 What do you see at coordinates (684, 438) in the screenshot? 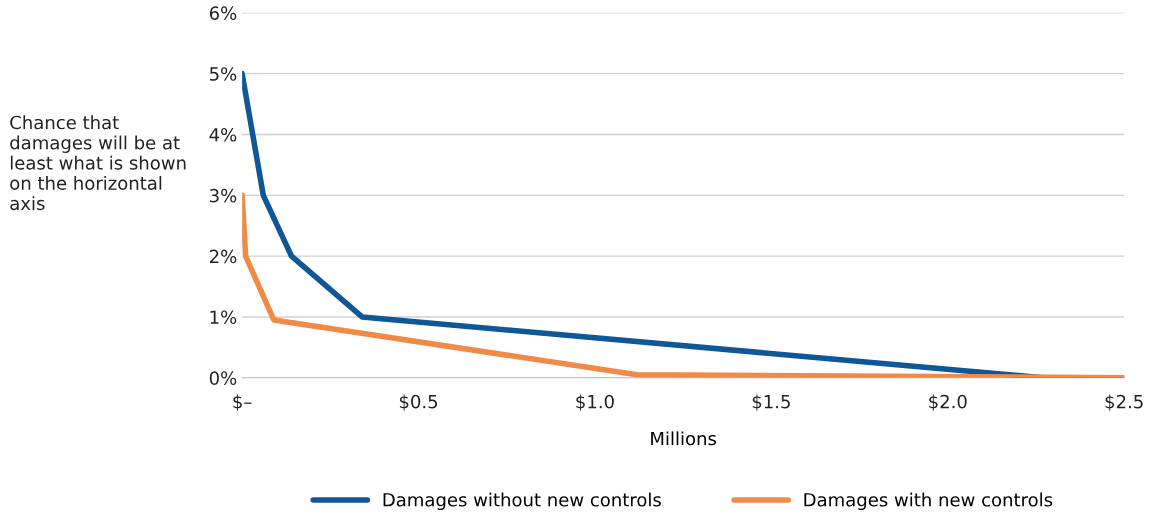
I see `x-axis-title: Millions` at bounding box center [684, 438].